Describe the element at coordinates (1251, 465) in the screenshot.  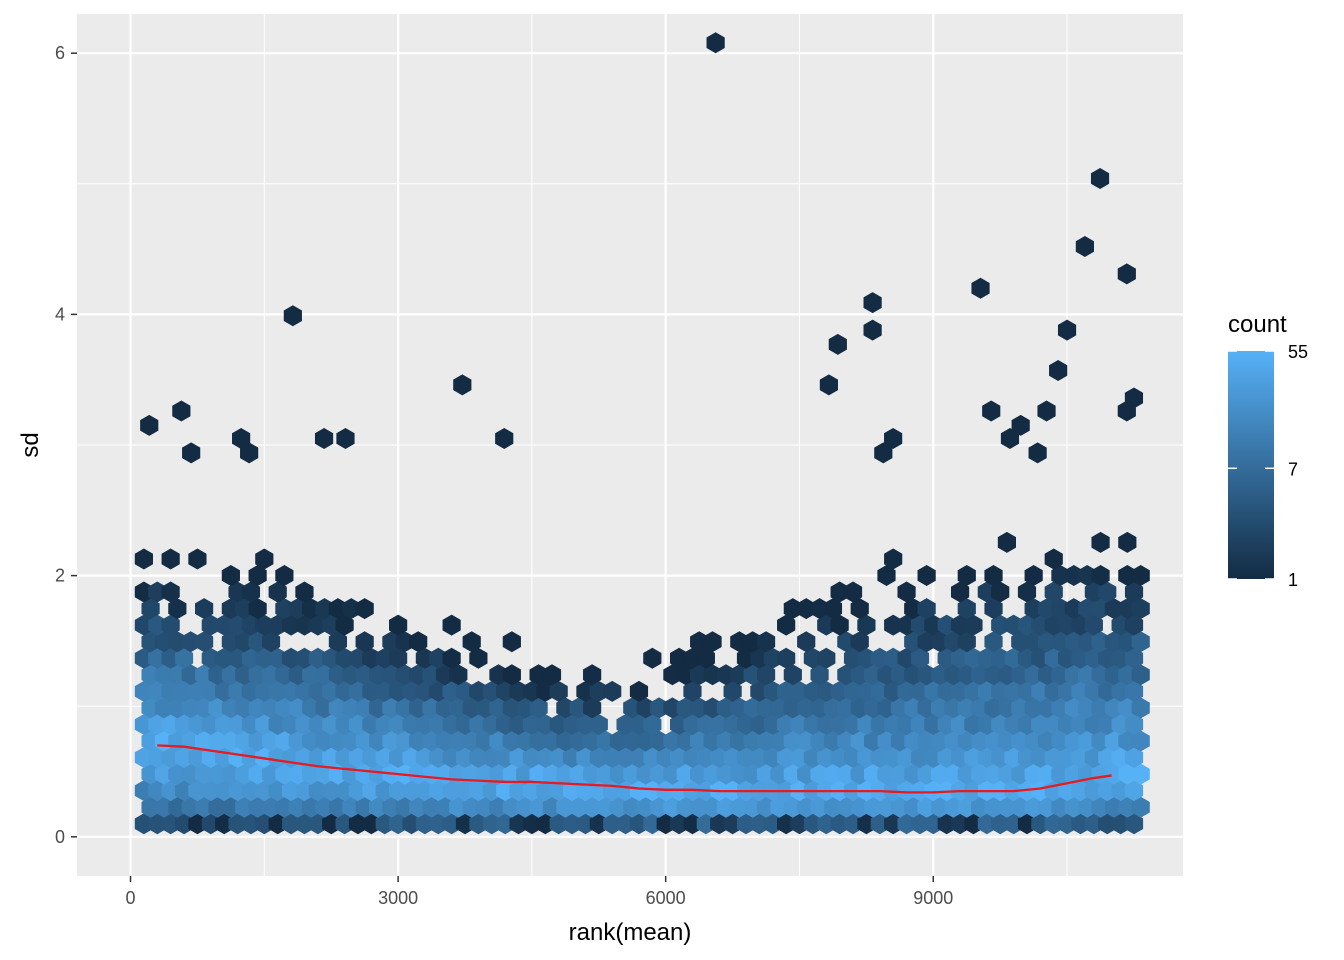
I see `legend-colorbar` at that location.